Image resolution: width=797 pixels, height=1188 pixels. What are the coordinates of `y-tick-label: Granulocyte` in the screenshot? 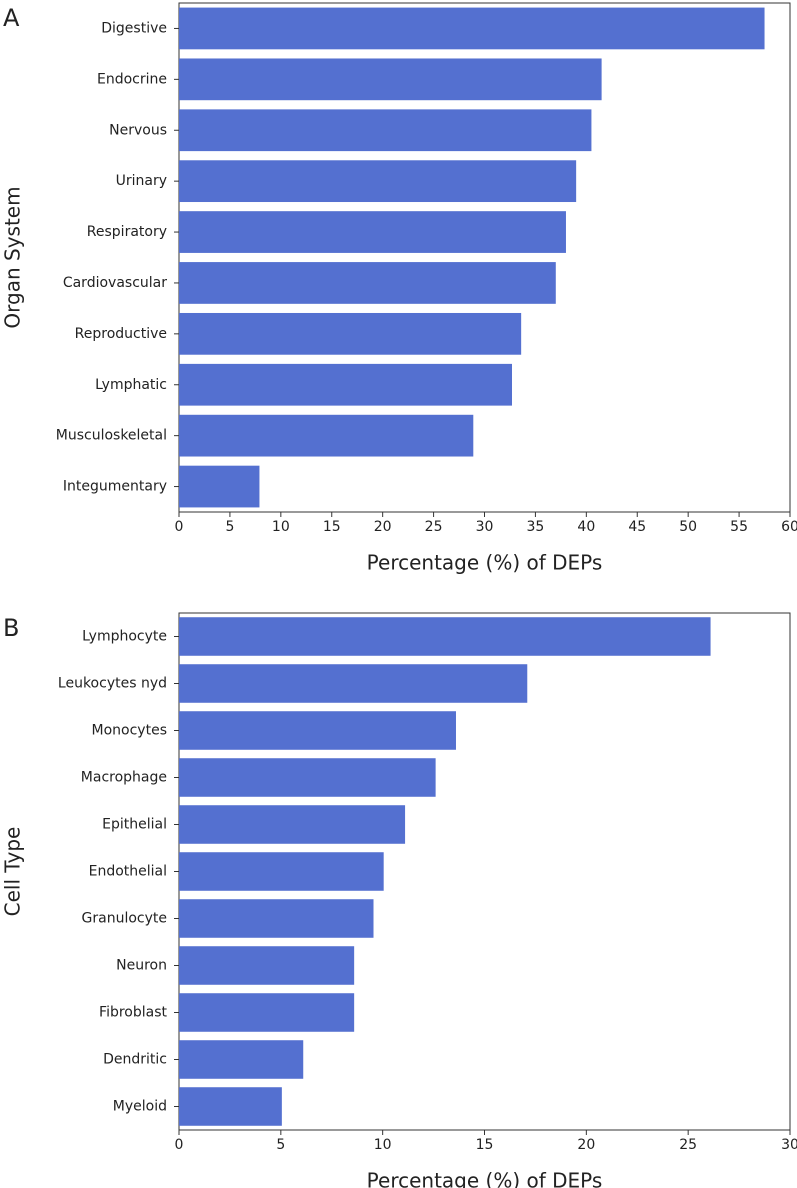 It's located at (124, 919).